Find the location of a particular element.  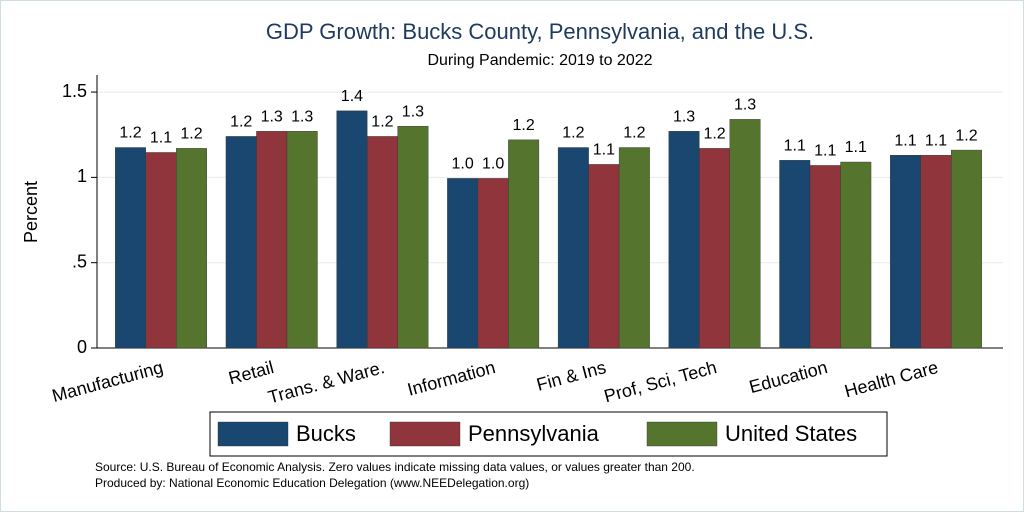

legend-label: United States is located at coordinates (791, 433).